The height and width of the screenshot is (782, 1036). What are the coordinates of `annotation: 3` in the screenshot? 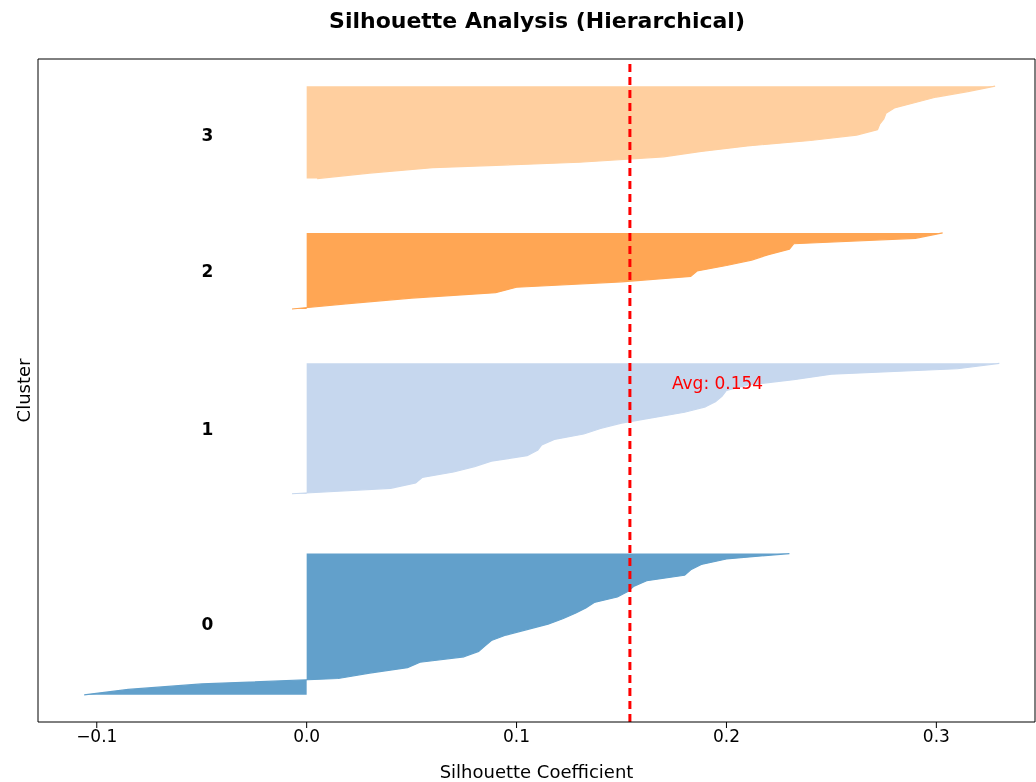 It's located at (207, 135).